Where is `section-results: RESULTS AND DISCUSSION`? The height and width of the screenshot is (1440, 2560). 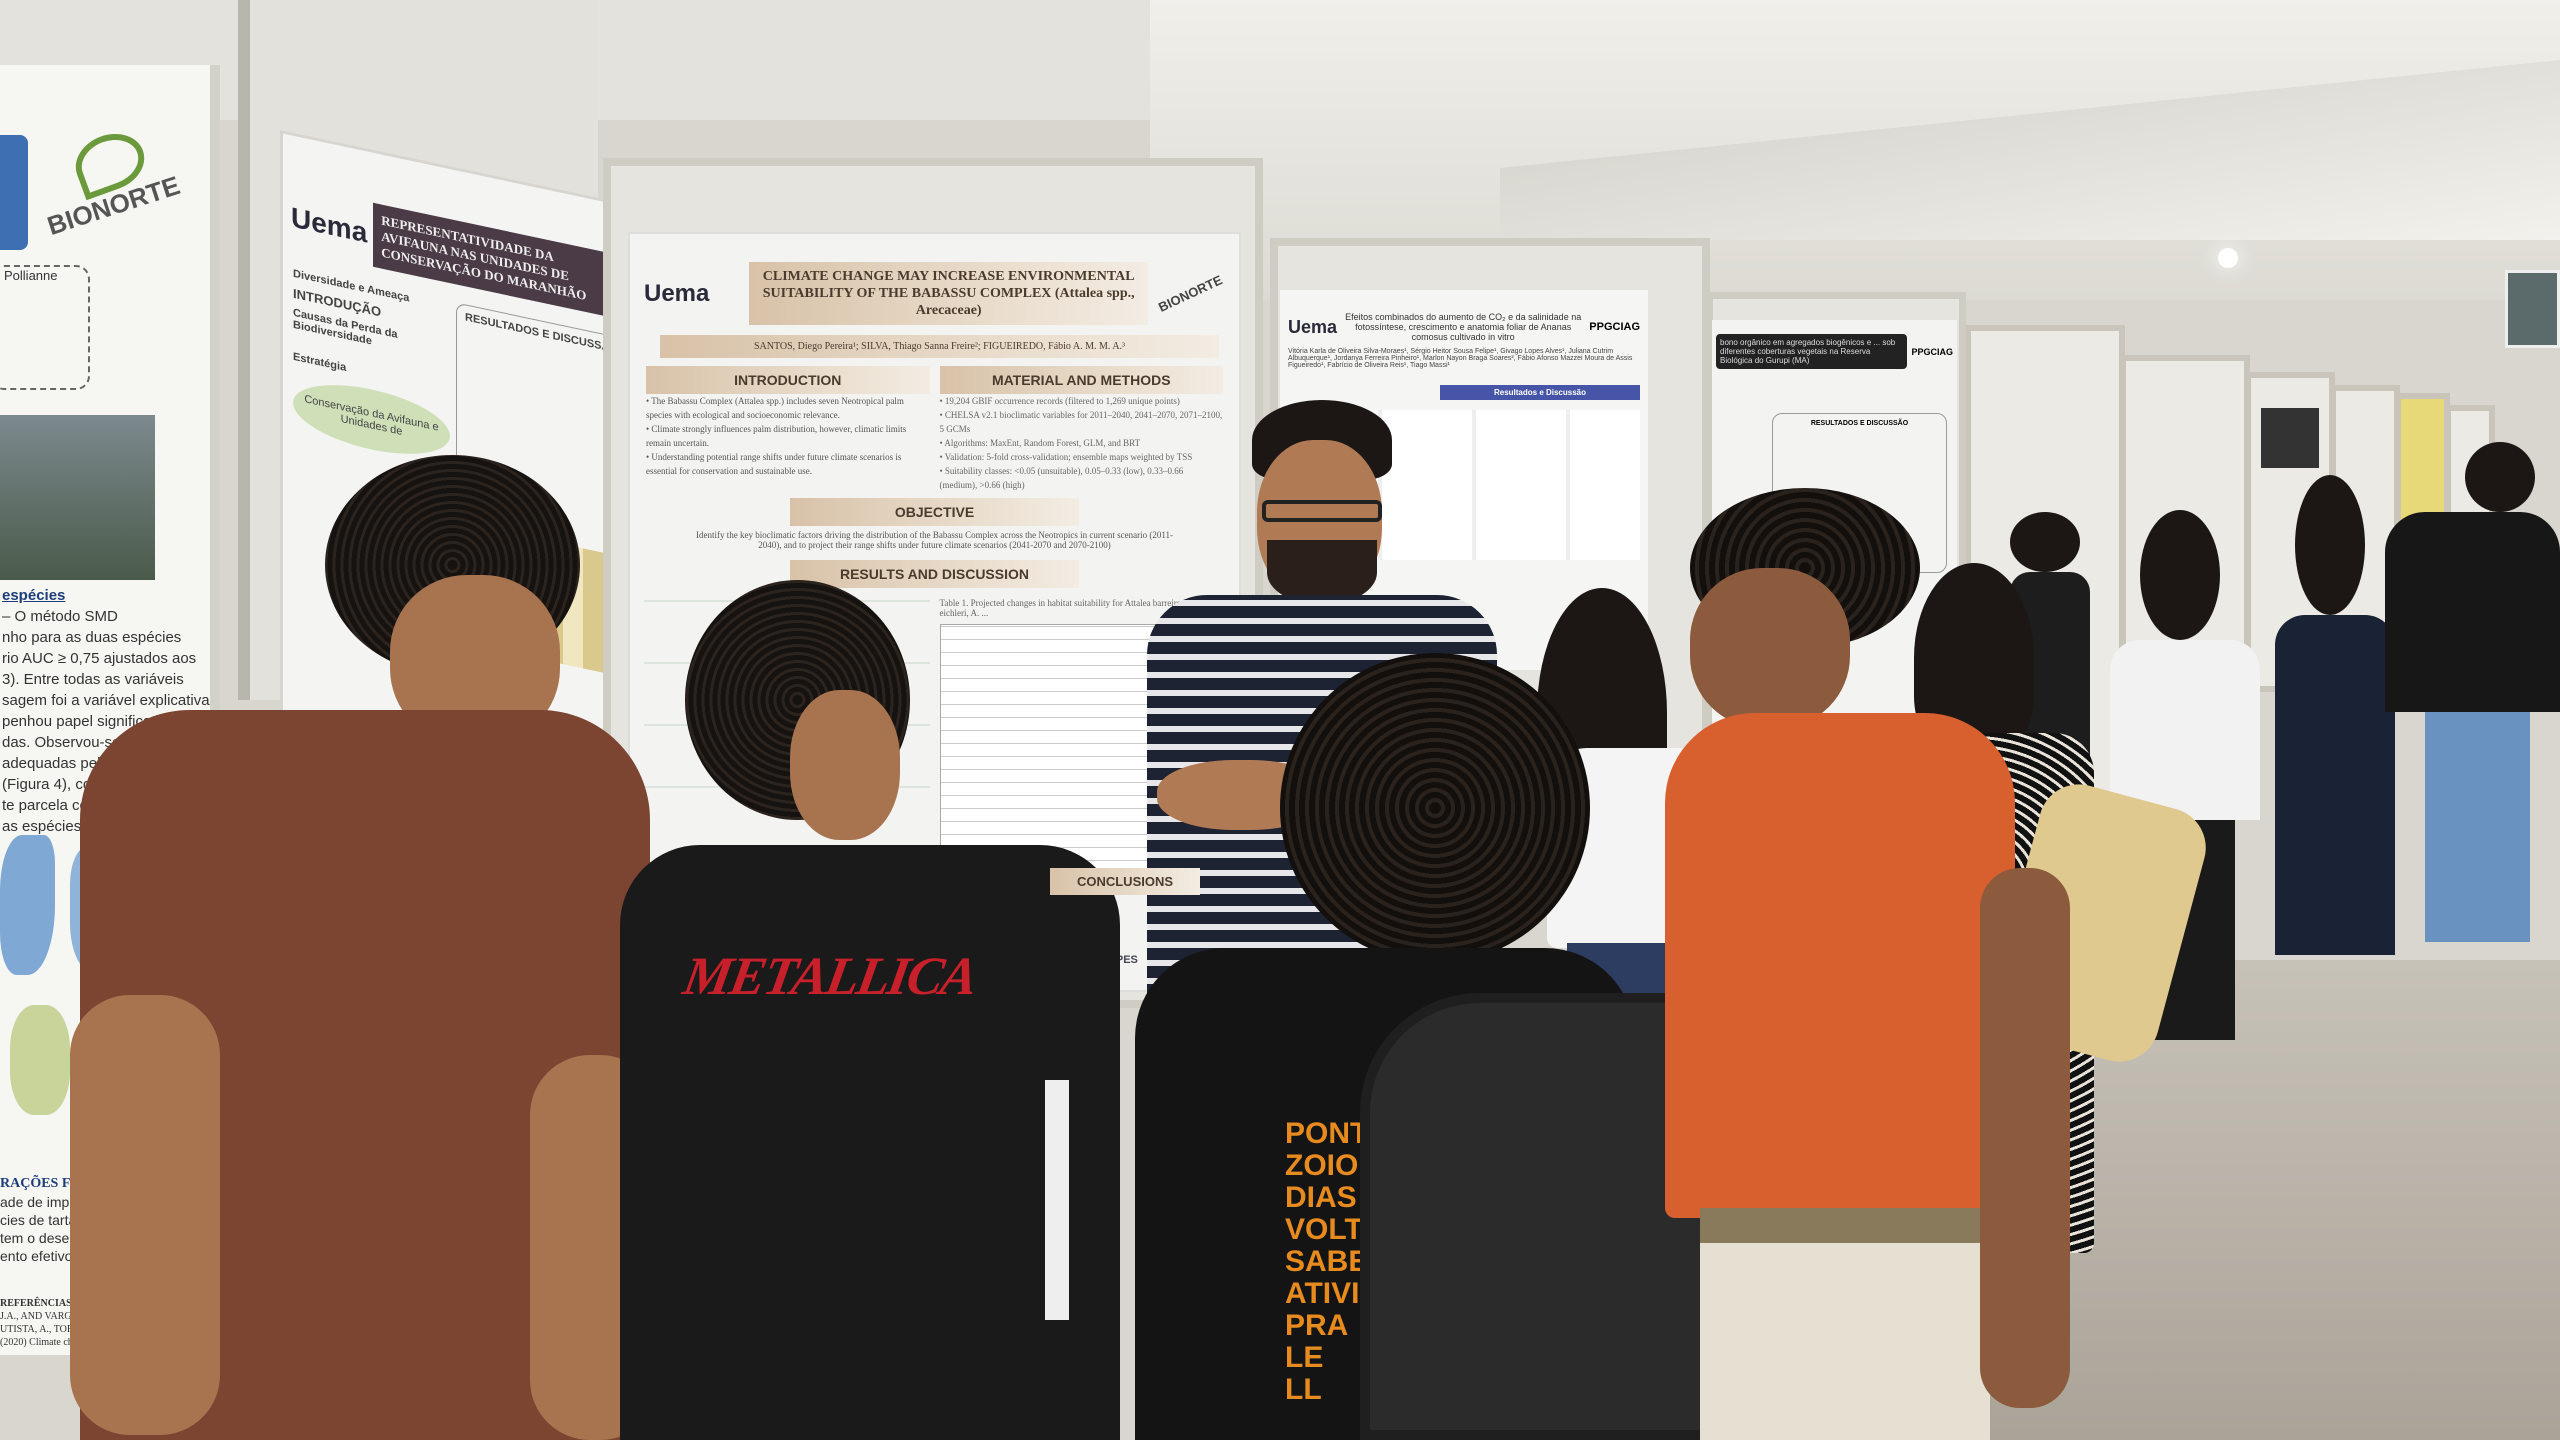 section-results: RESULTS AND DISCUSSION is located at coordinates (934, 574).